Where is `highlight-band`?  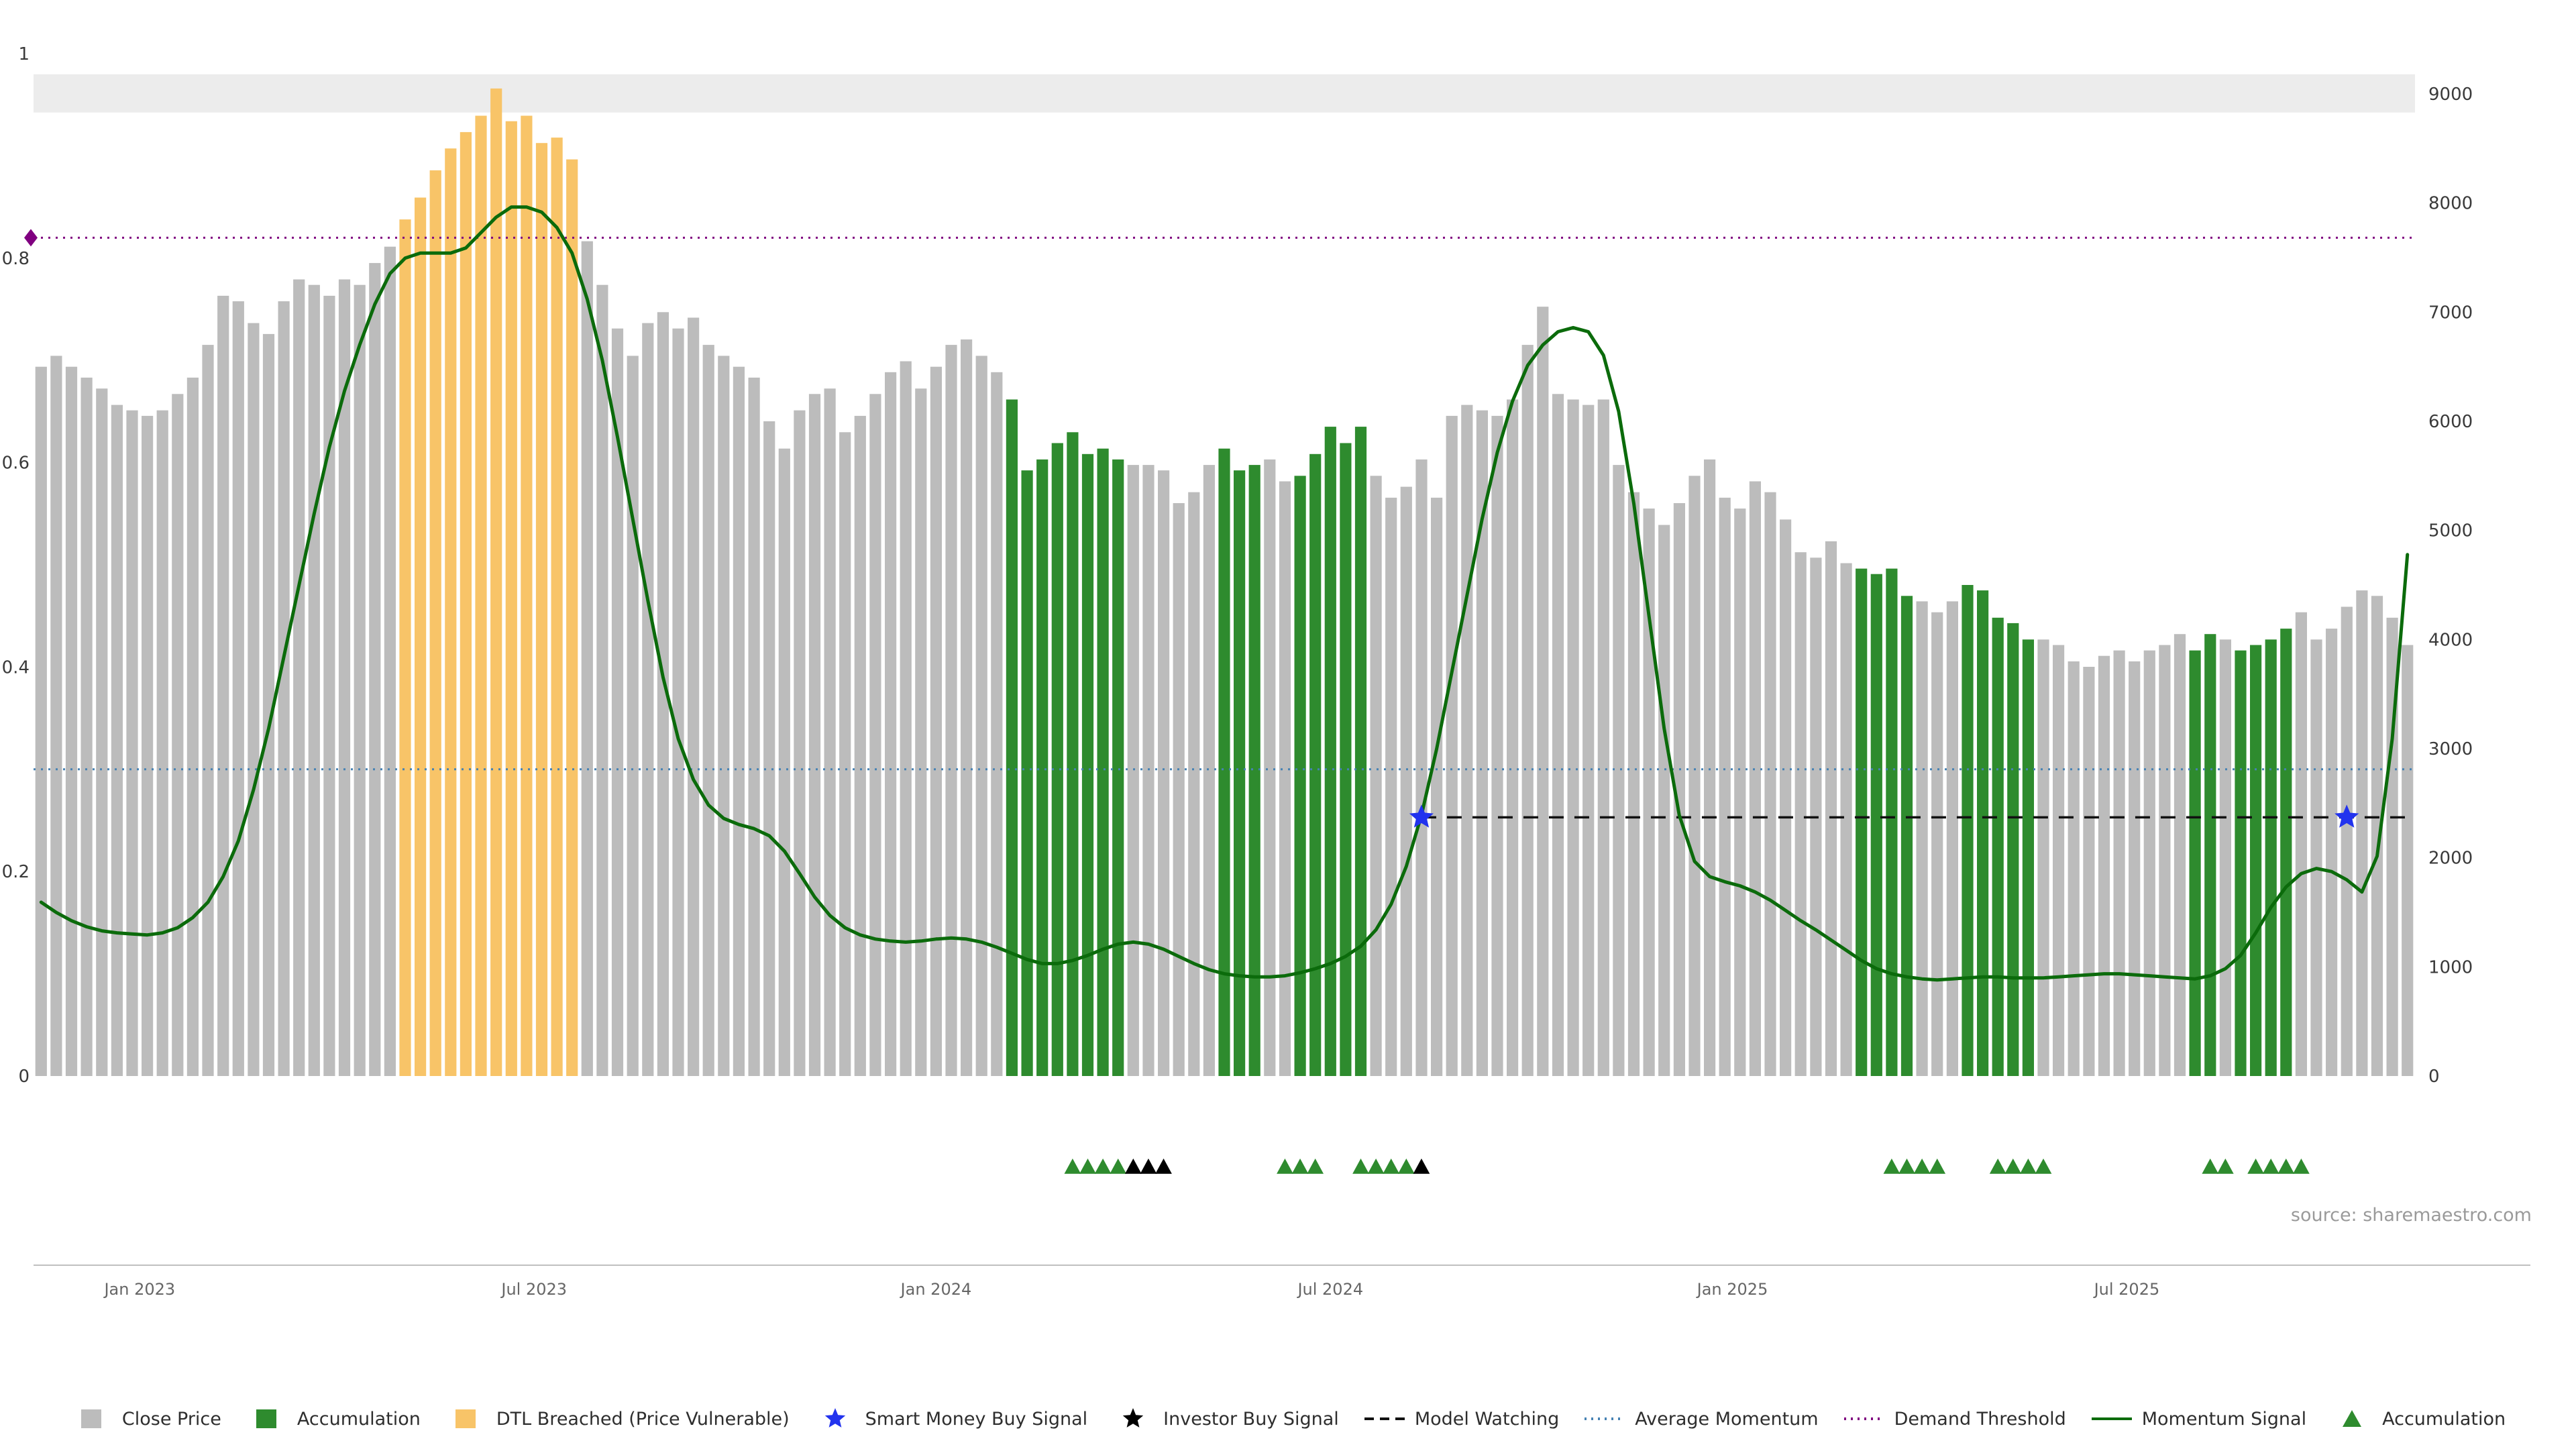 highlight-band is located at coordinates (1224, 93).